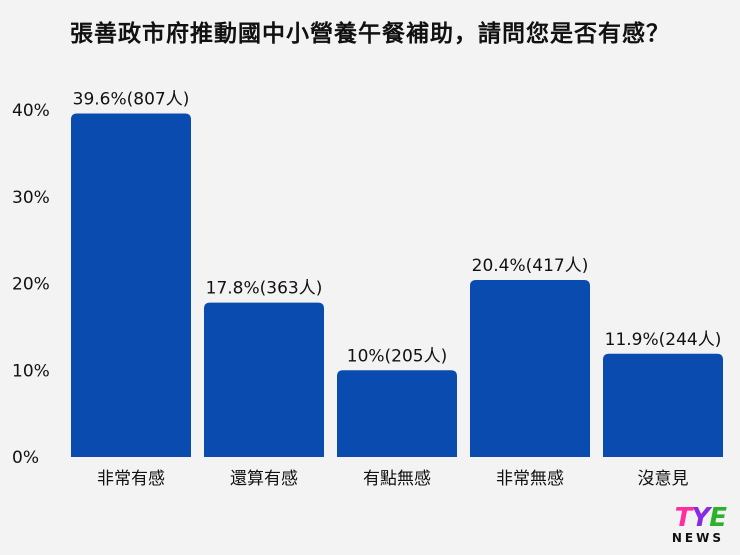 Image resolution: width=740 pixels, height=555 pixels. I want to click on x-tick-label: 還算有感, so click(264, 479).